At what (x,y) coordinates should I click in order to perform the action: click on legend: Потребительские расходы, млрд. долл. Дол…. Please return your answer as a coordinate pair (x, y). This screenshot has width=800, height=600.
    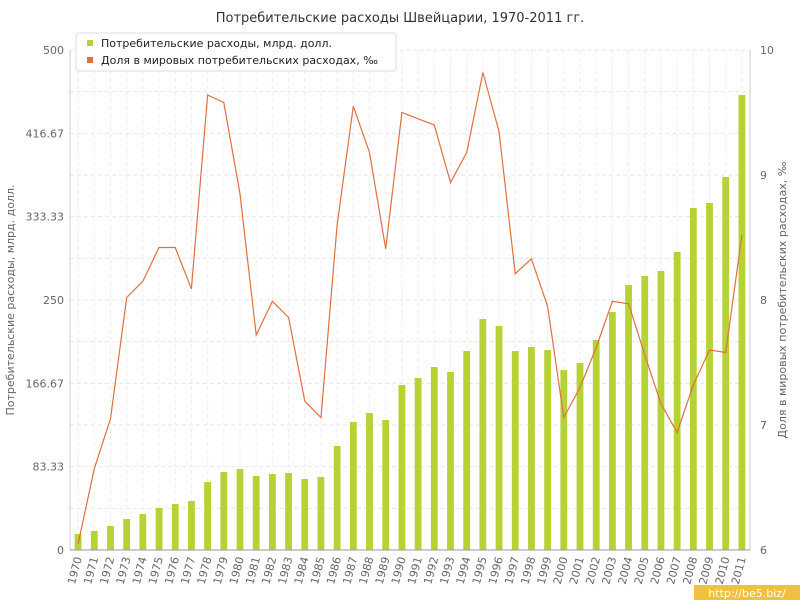
    Looking at the image, I should click on (236, 52).